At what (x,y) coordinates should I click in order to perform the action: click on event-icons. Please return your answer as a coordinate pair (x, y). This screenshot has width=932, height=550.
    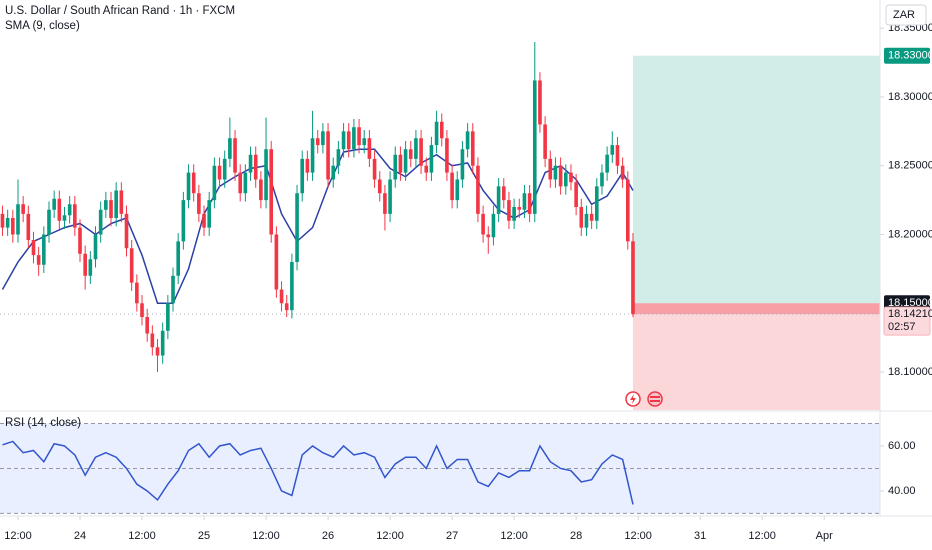
    Looking at the image, I should click on (644, 399).